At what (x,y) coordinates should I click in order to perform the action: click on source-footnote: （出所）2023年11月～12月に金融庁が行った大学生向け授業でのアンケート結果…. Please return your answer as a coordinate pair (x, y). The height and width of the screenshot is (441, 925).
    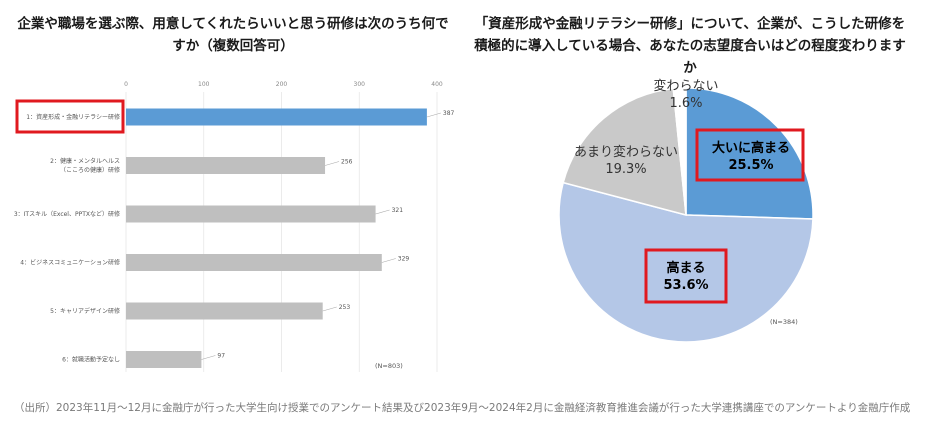
    Looking at the image, I should click on (462, 408).